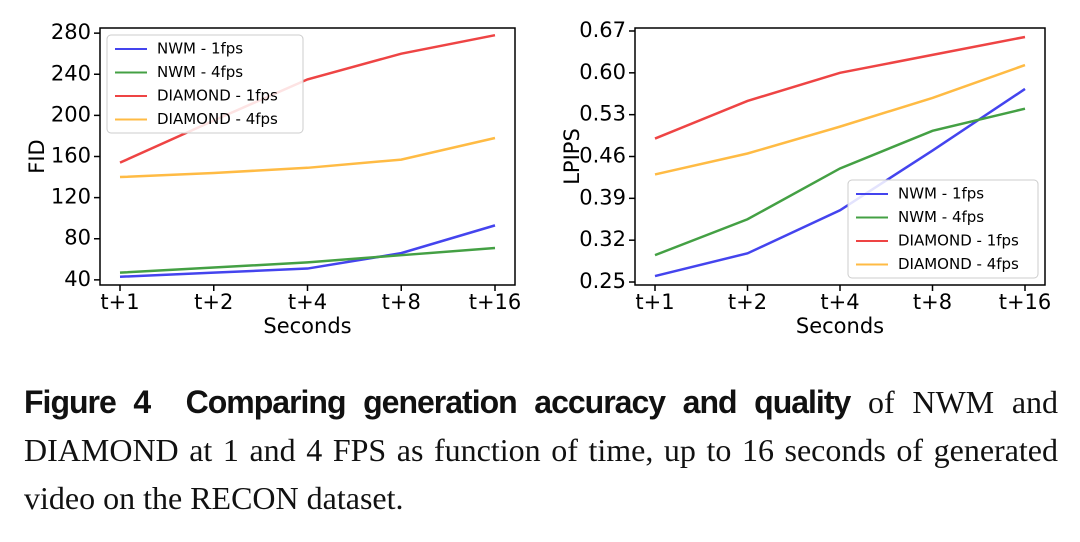 Image resolution: width=1080 pixels, height=542 pixels. I want to click on y-tick-label: 0.60, so click(602, 72).